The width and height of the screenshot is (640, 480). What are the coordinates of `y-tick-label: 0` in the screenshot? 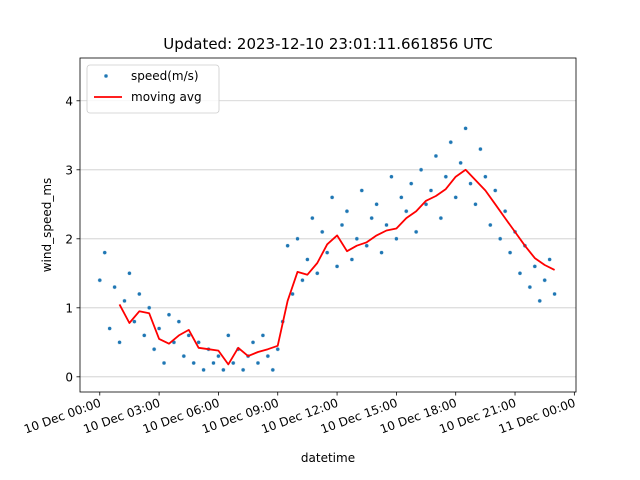 It's located at (69, 377).